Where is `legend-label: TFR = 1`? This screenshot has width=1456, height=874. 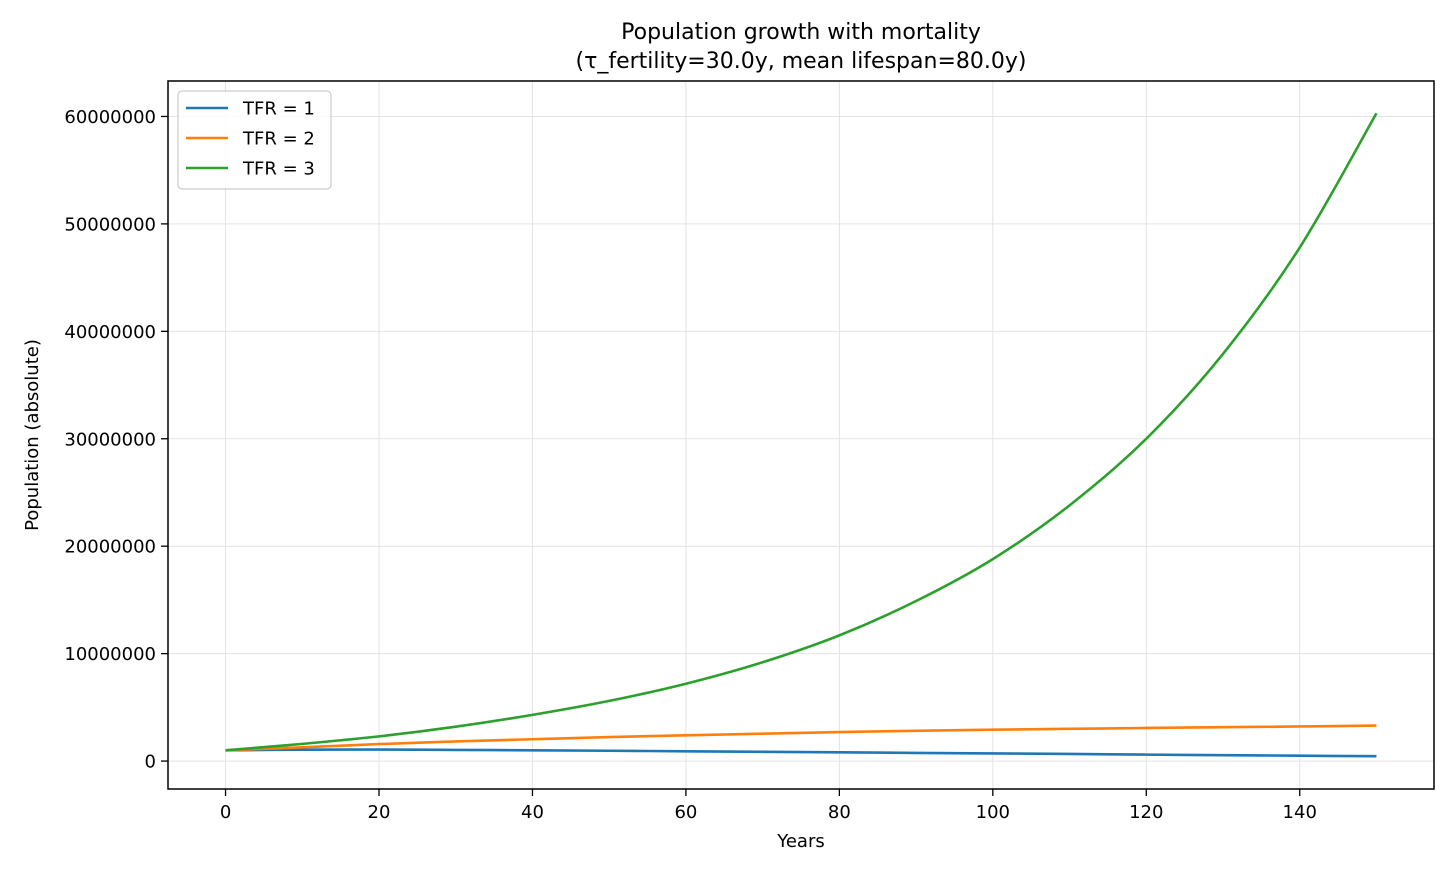
legend-label: TFR = 1 is located at coordinates (278, 109).